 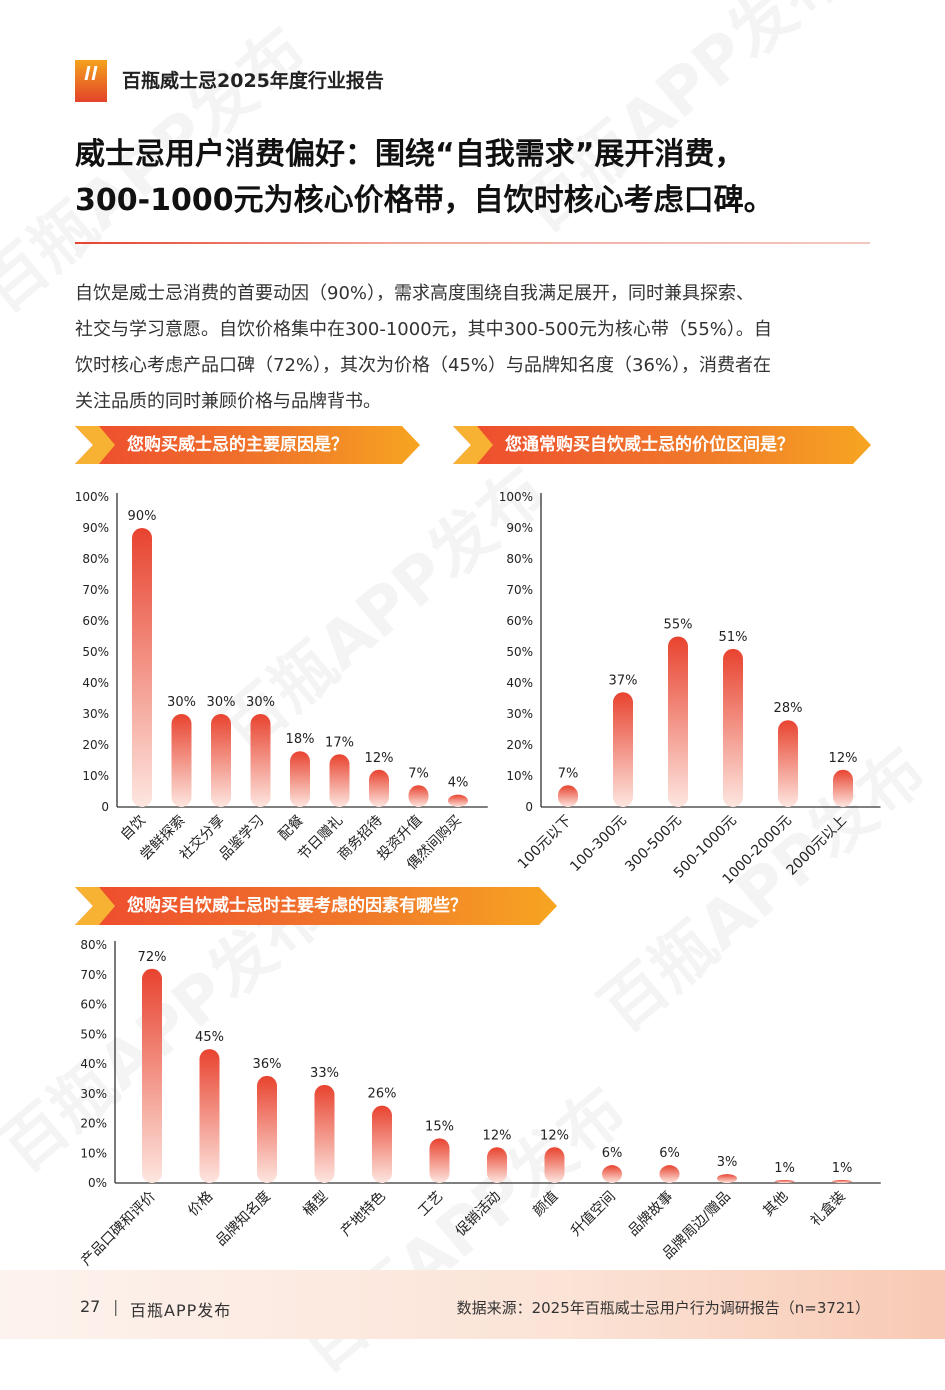 What do you see at coordinates (253, 81) in the screenshot?
I see `report-title: 百瓶威士忌2025年度行业报告` at bounding box center [253, 81].